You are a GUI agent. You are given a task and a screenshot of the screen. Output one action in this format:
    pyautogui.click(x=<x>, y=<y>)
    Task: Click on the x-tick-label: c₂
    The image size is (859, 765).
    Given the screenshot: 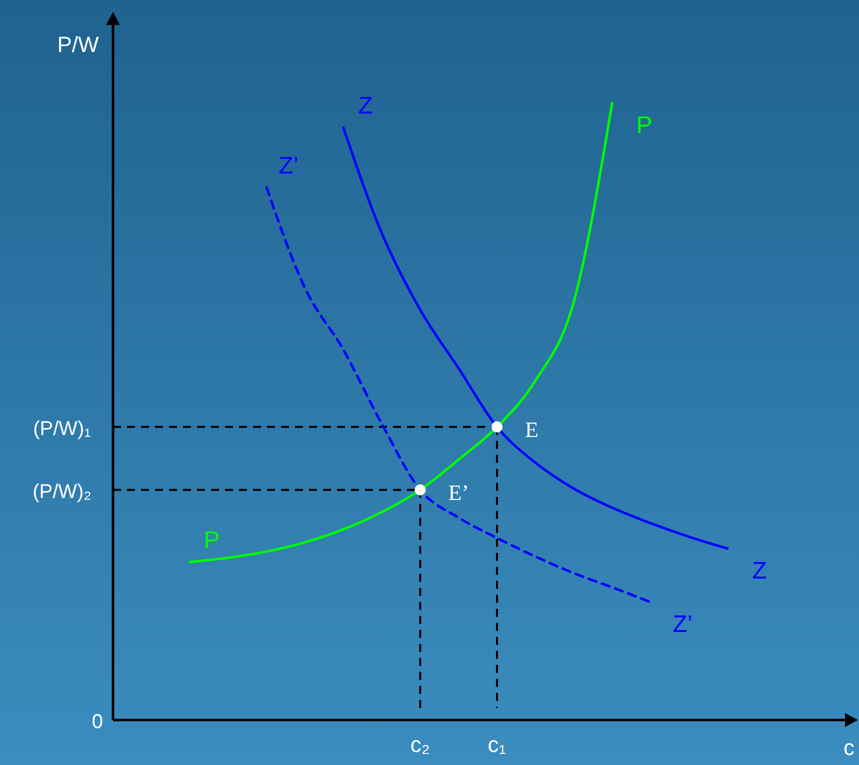 What is the action you would take?
    pyautogui.click(x=420, y=744)
    